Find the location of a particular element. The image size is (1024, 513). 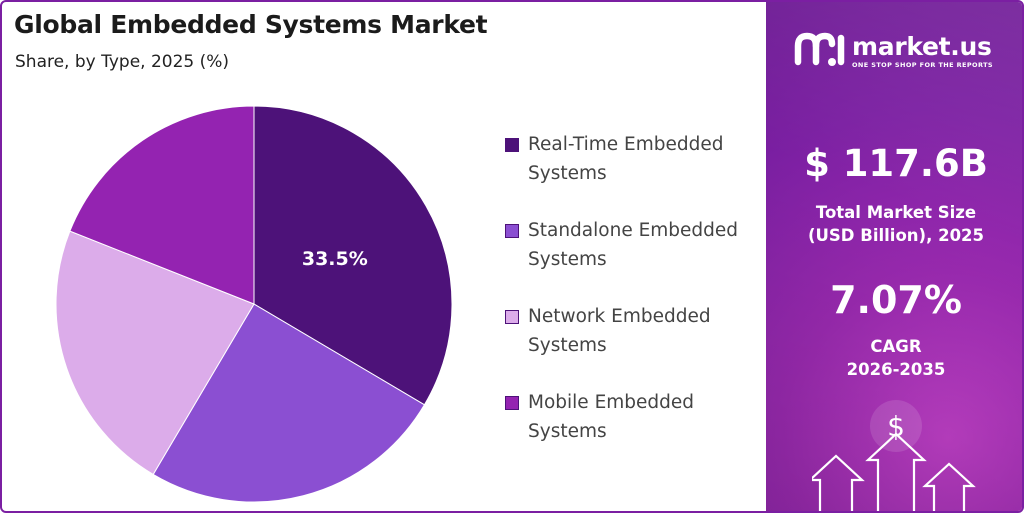

dollar-icon: $ is located at coordinates (896, 426).